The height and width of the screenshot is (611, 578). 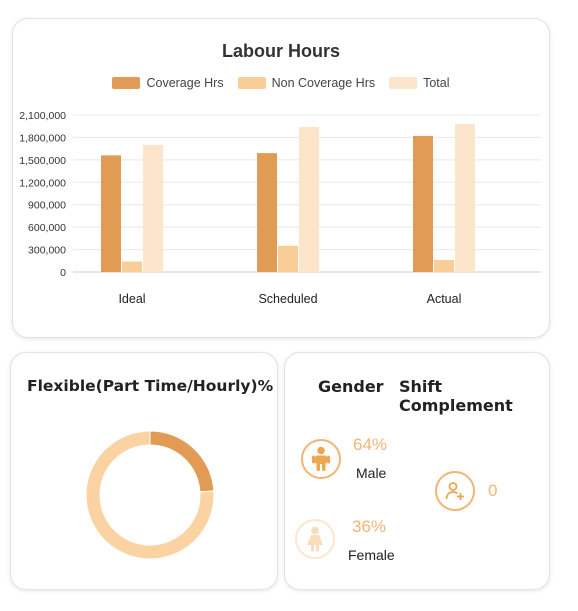 I want to click on legend-item-non-coverage: Non Coverage Hrs, so click(x=306, y=83).